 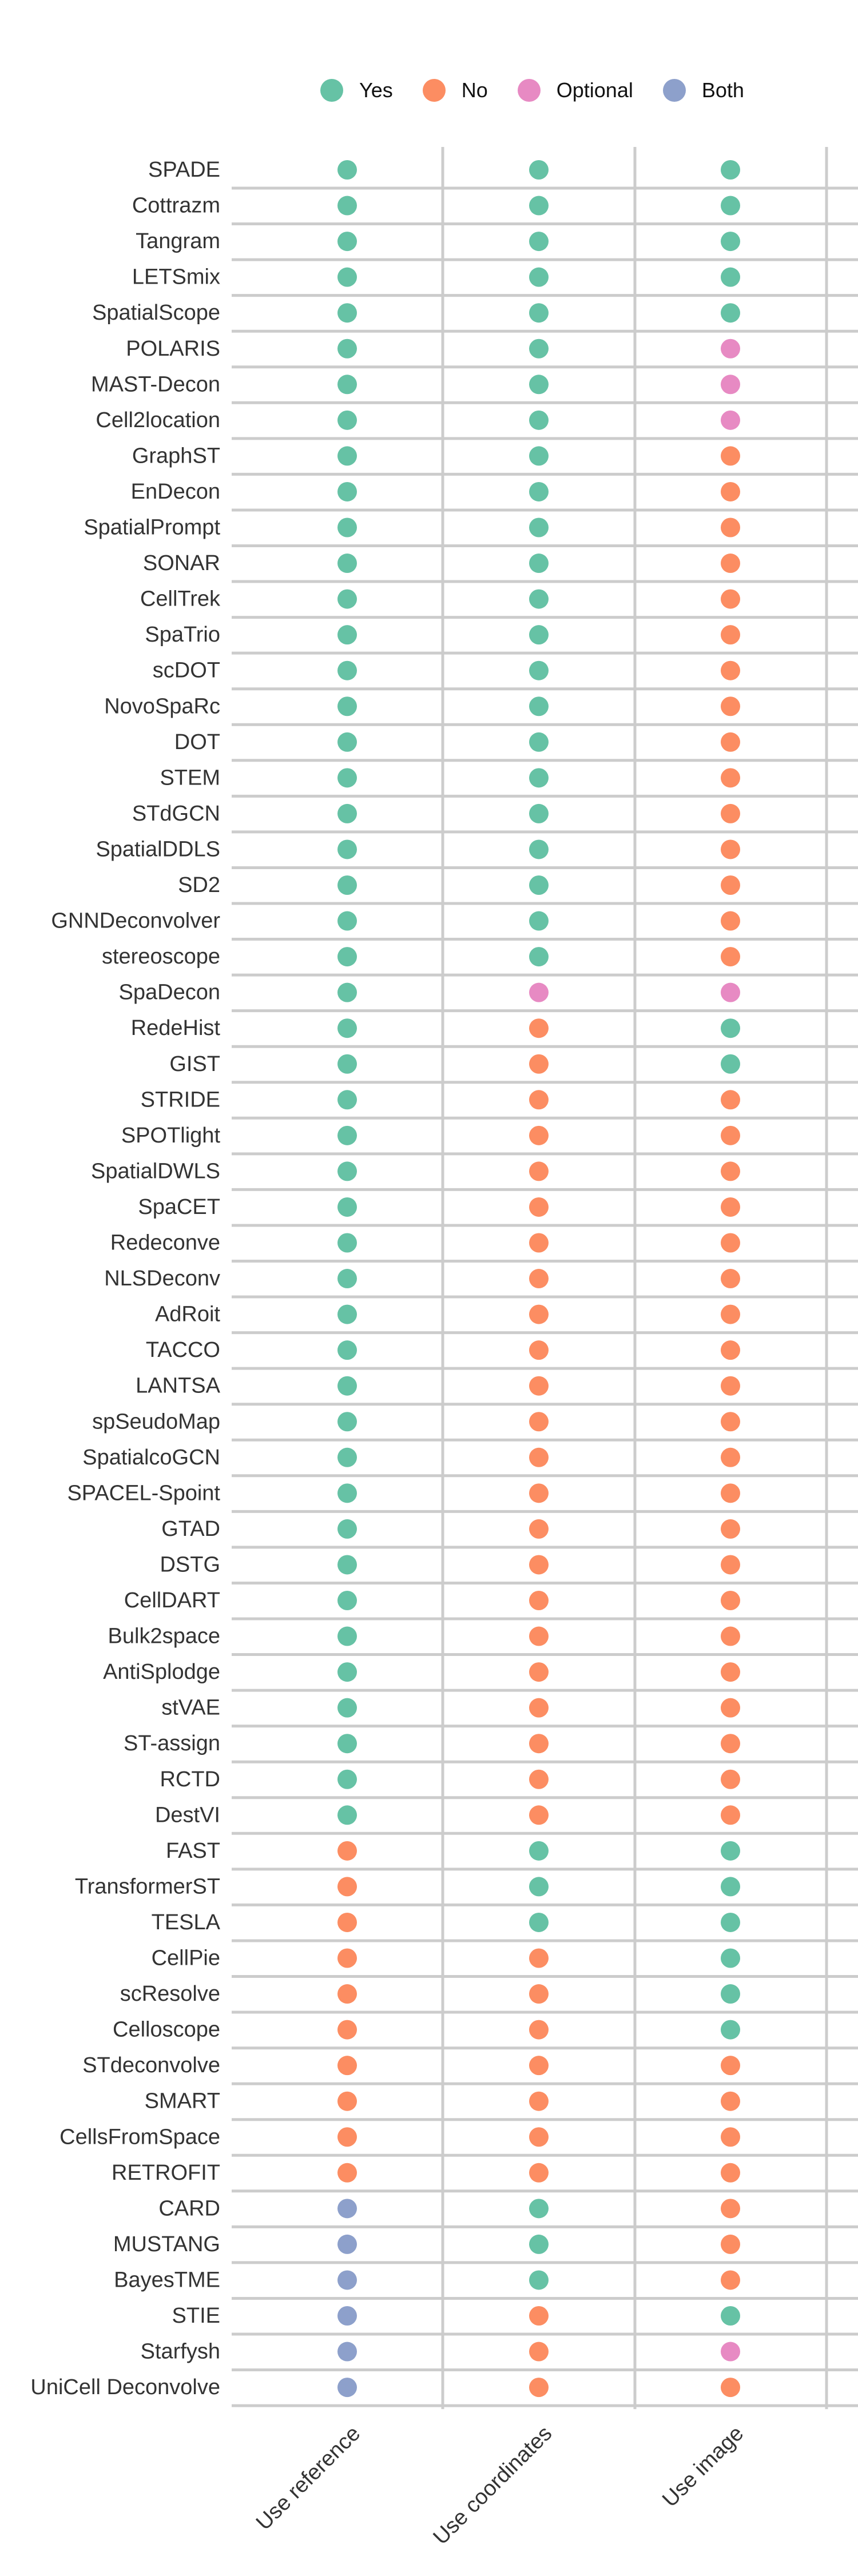 What do you see at coordinates (169, 993) in the screenshot?
I see `method-label: SpaDecon` at bounding box center [169, 993].